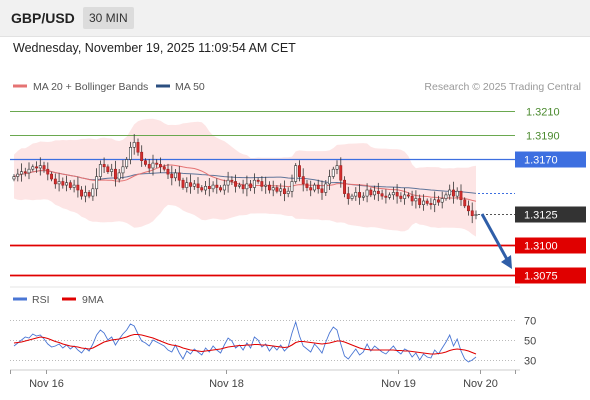  Describe the element at coordinates (530, 342) in the screenshot. I see `rsi-tick-label: 50` at that location.